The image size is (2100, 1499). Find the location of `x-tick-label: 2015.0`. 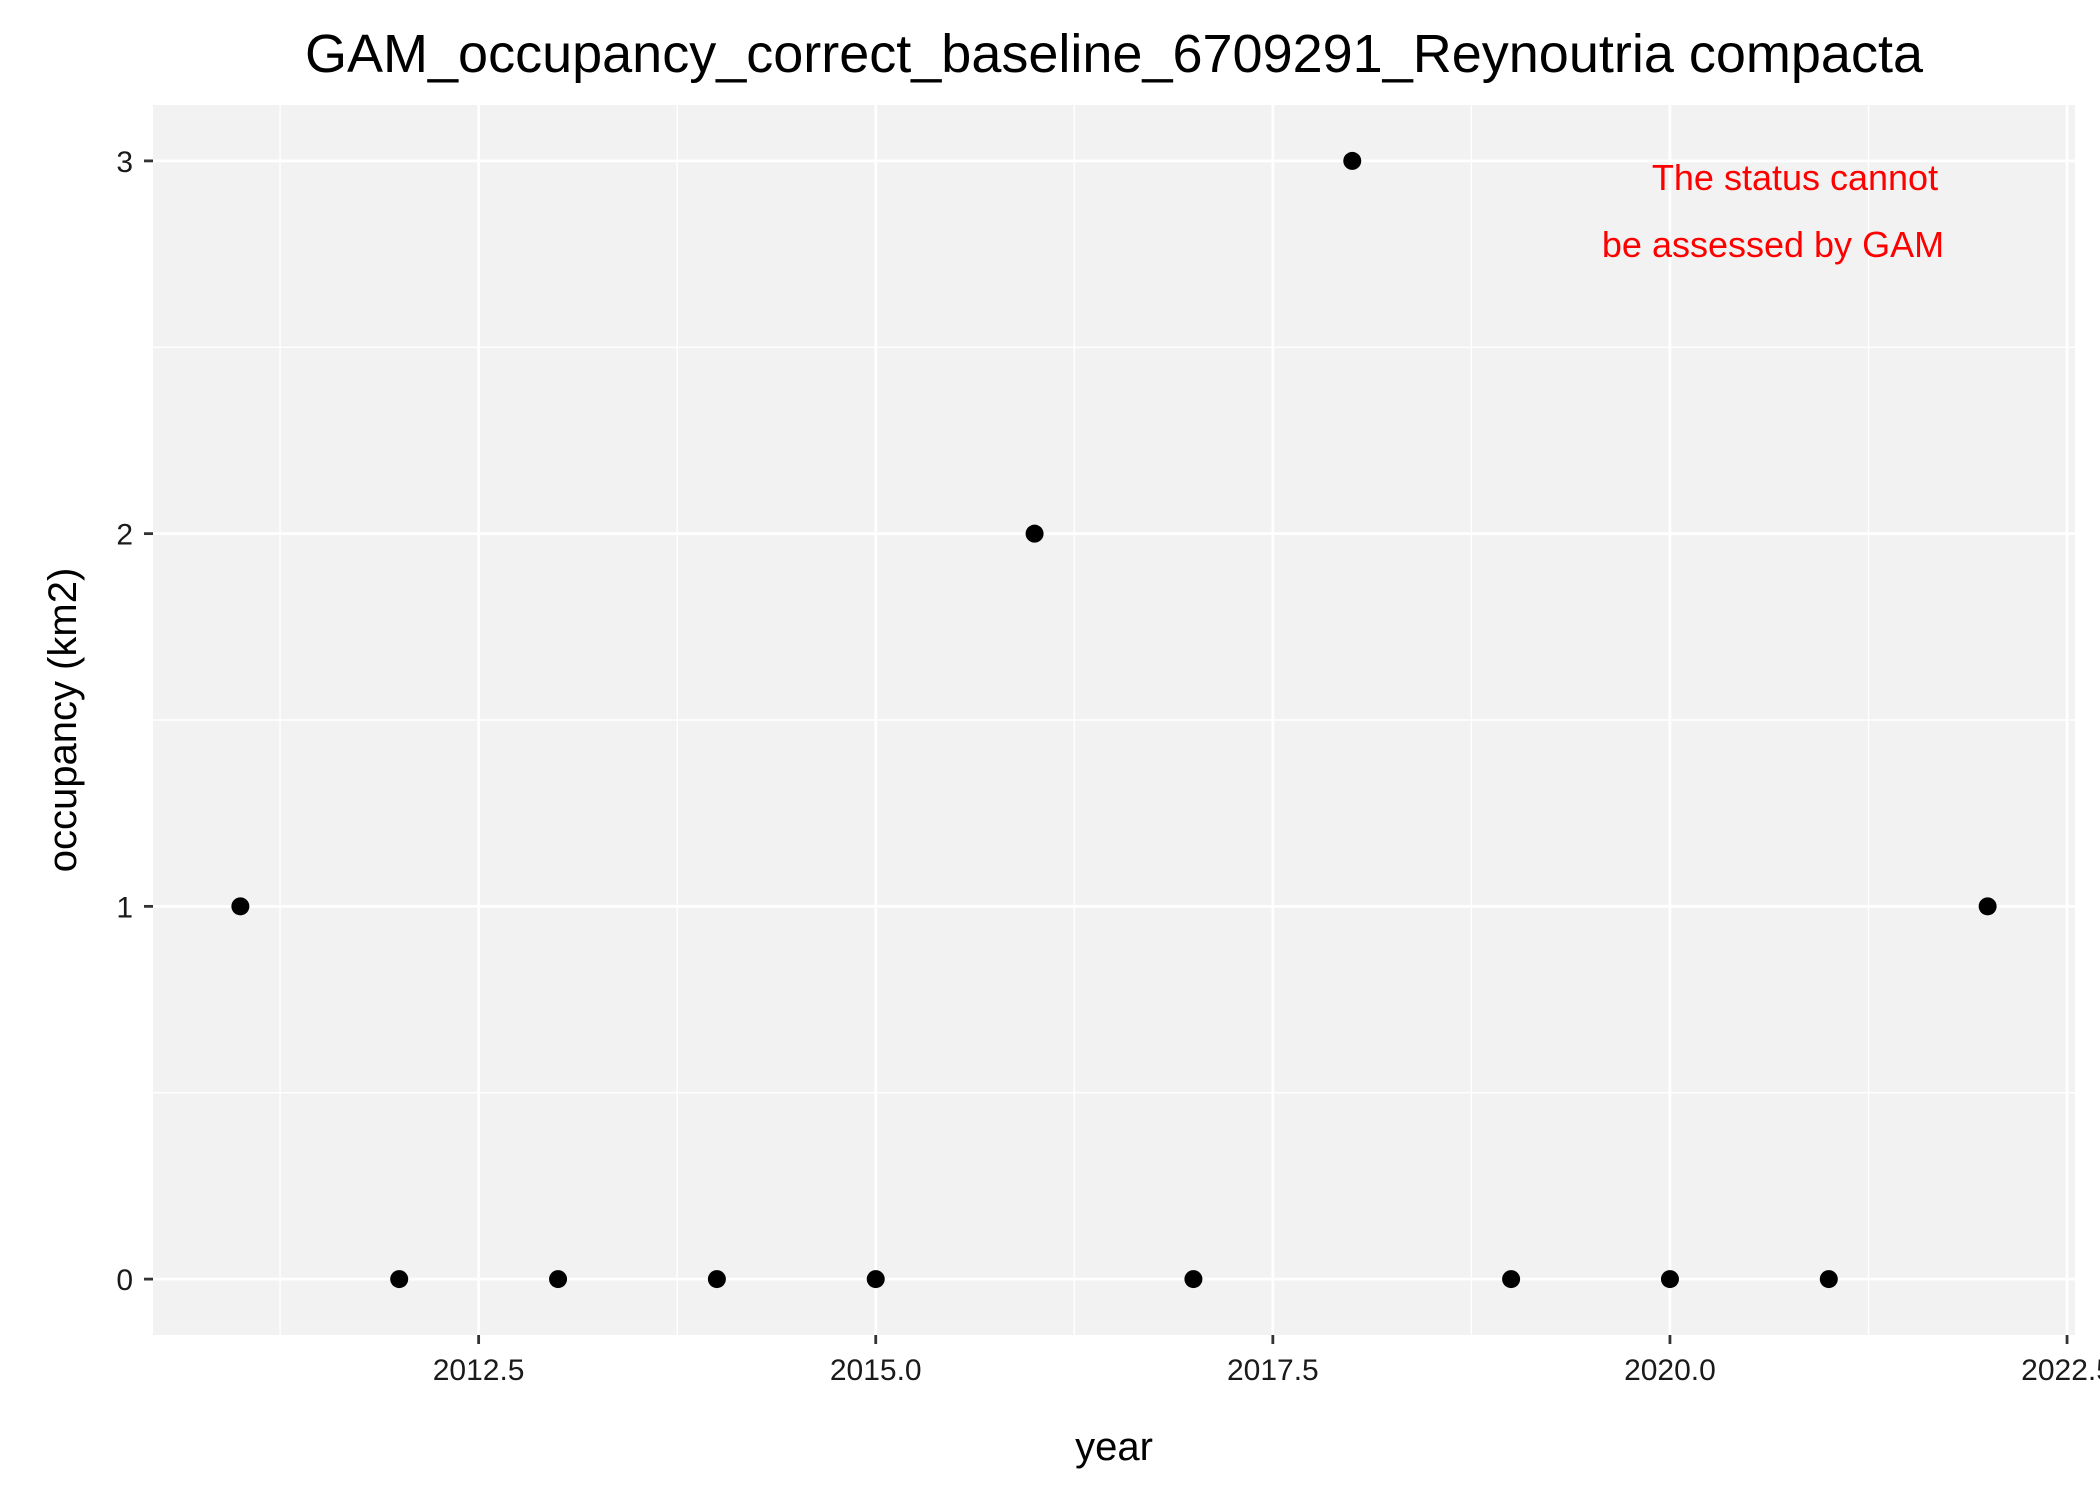

x-tick-label: 2015.0 is located at coordinates (876, 1370).